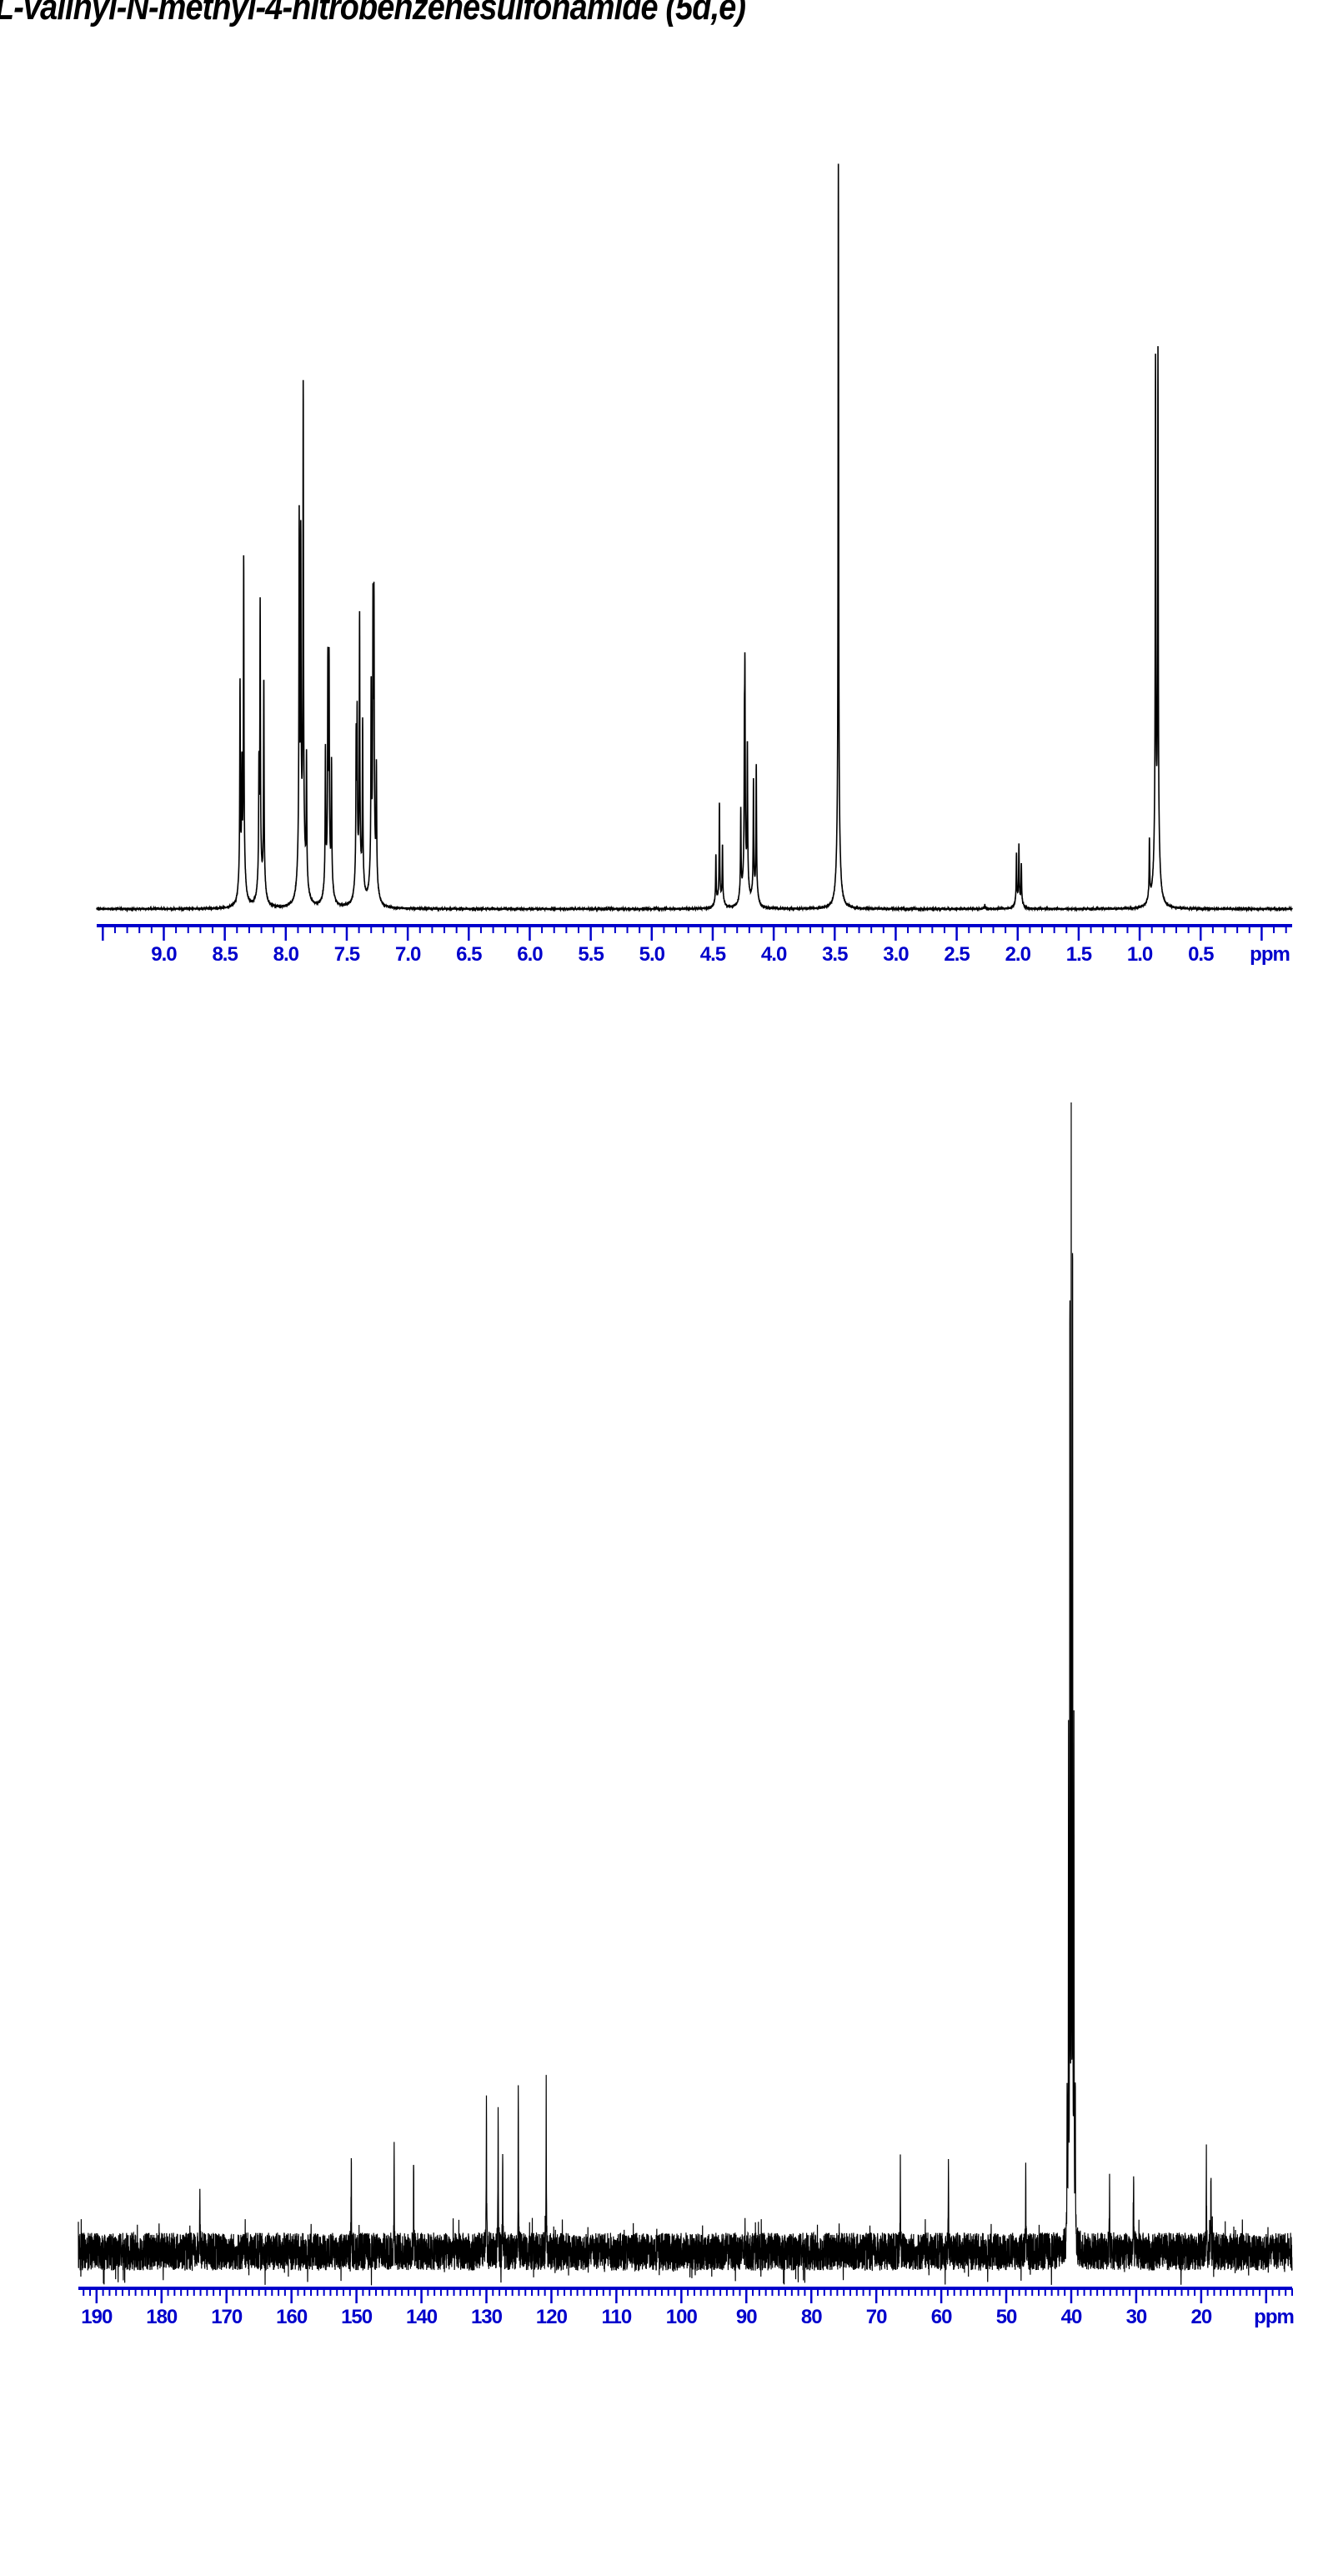  Describe the element at coordinates (347, 954) in the screenshot. I see `tick-label: 7.5` at that location.